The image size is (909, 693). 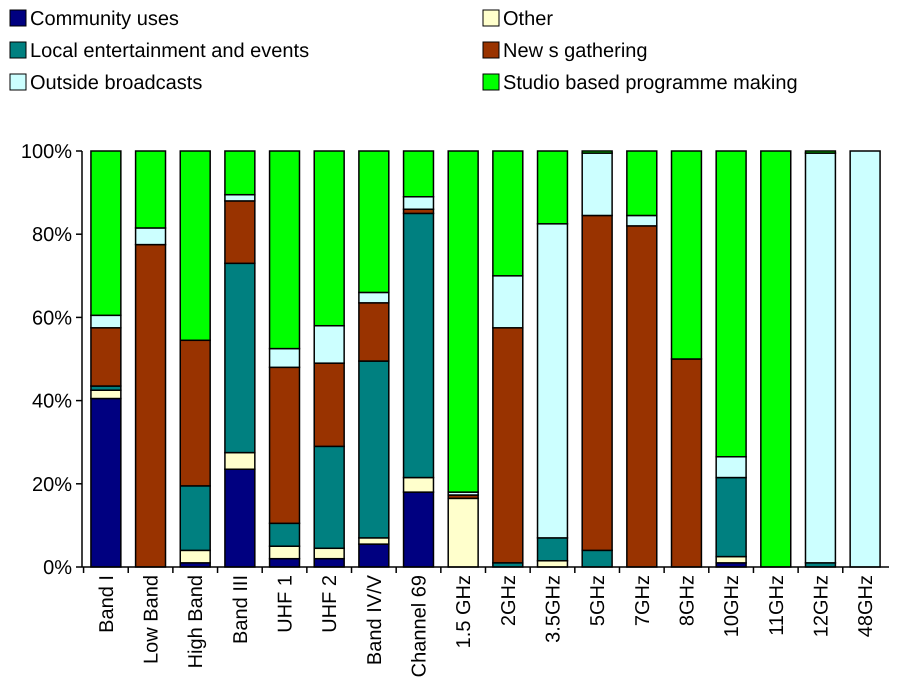 What do you see at coordinates (419, 626) in the screenshot?
I see `x-tick-label: Channel 69` at bounding box center [419, 626].